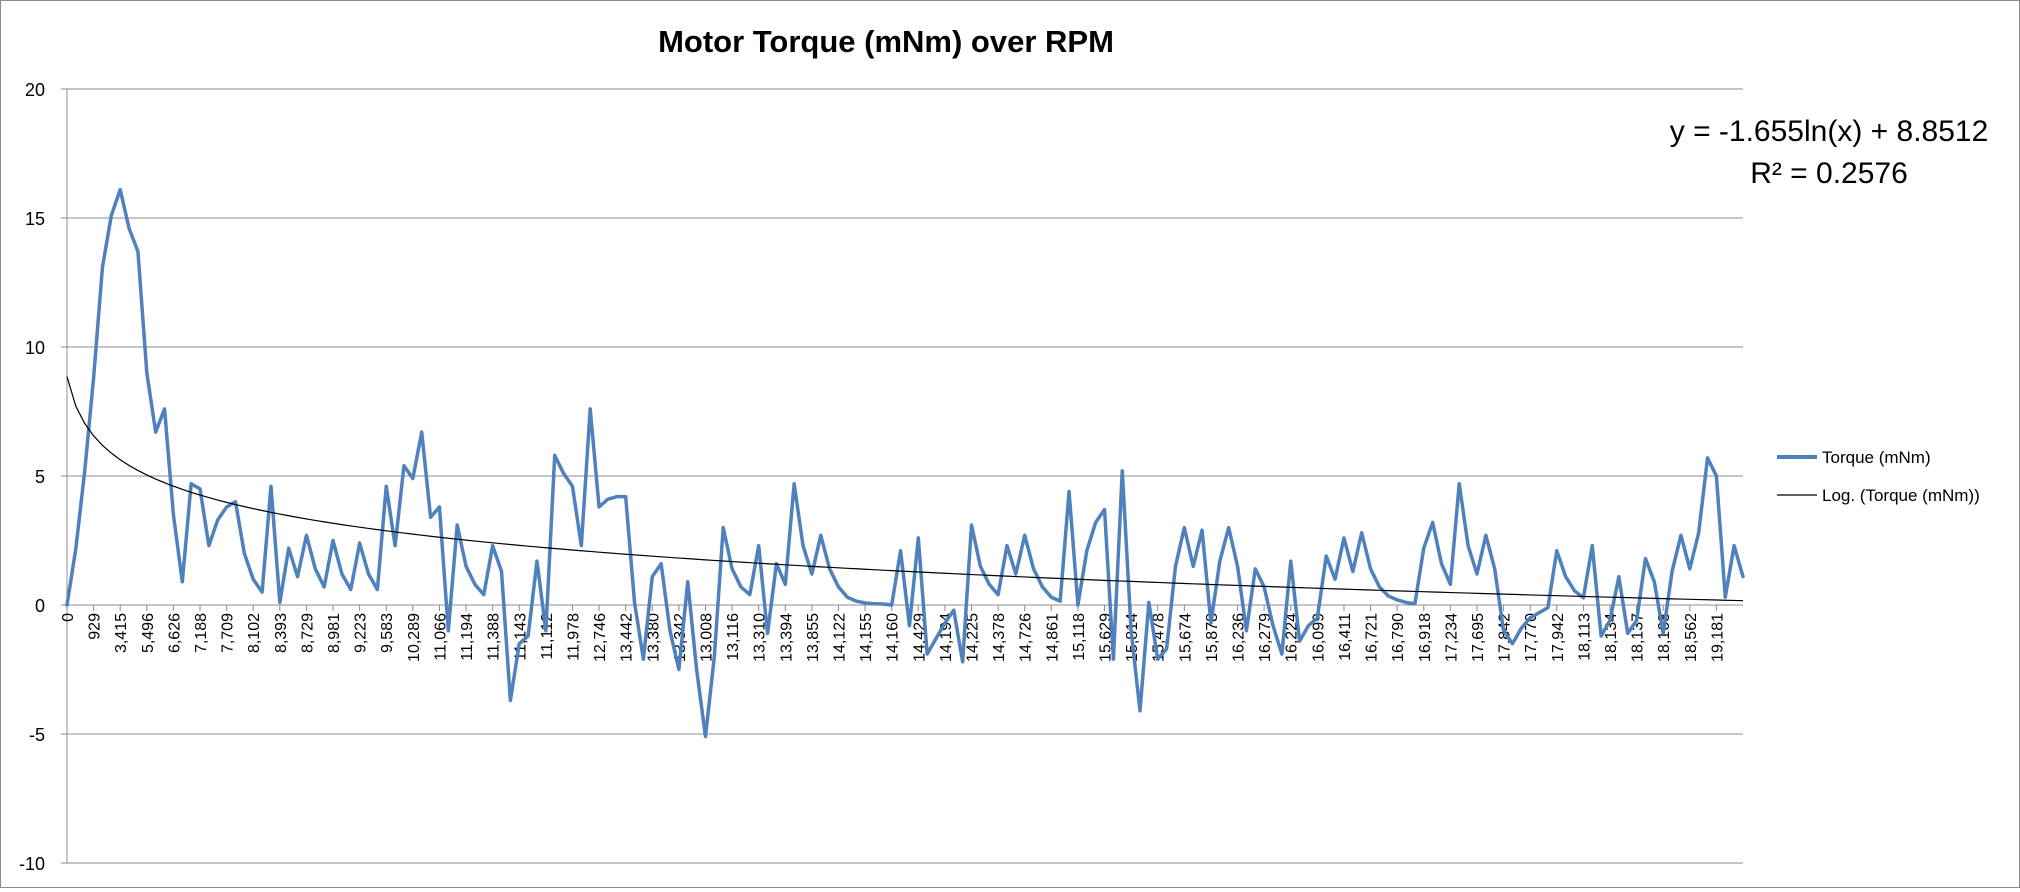 The width and height of the screenshot is (2020, 892). What do you see at coordinates (228, 633) in the screenshot?
I see `x-tick-label: 7,709` at bounding box center [228, 633].